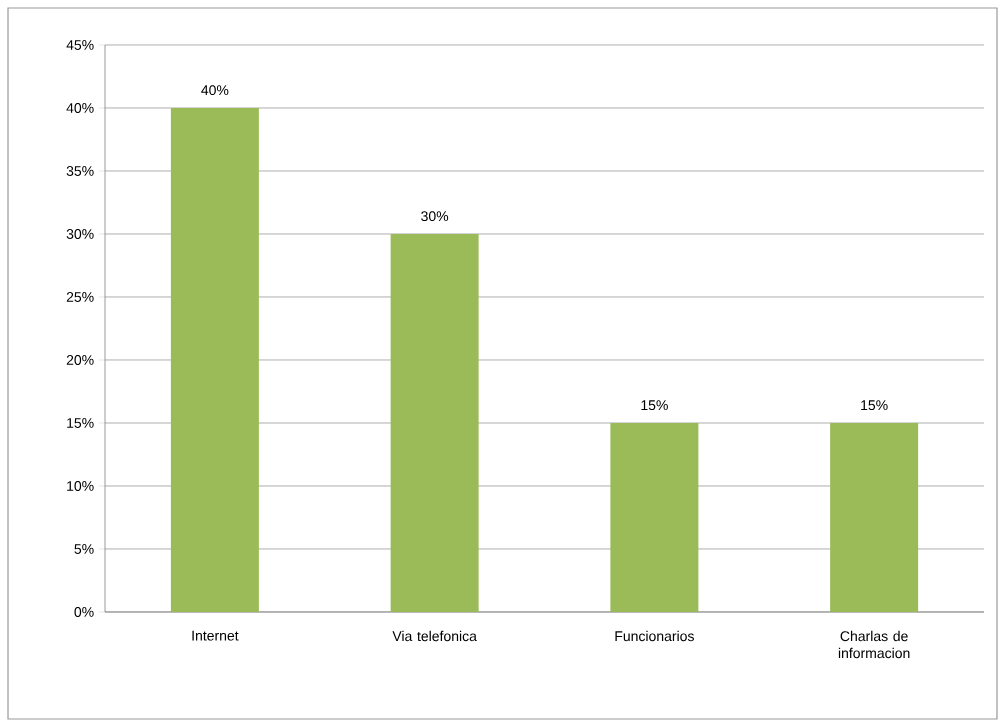 Image resolution: width=1001 pixels, height=724 pixels. Describe the element at coordinates (80, 234) in the screenshot. I see `y-tick-label: 30%` at that location.